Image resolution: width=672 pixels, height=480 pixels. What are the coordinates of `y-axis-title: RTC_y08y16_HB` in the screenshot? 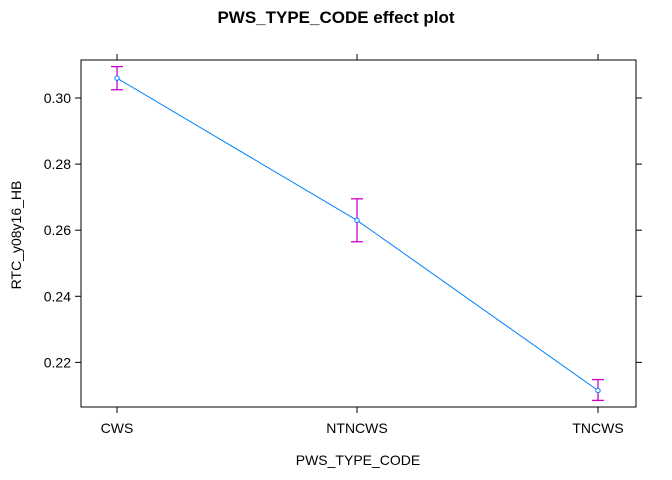 It's located at (16, 235).